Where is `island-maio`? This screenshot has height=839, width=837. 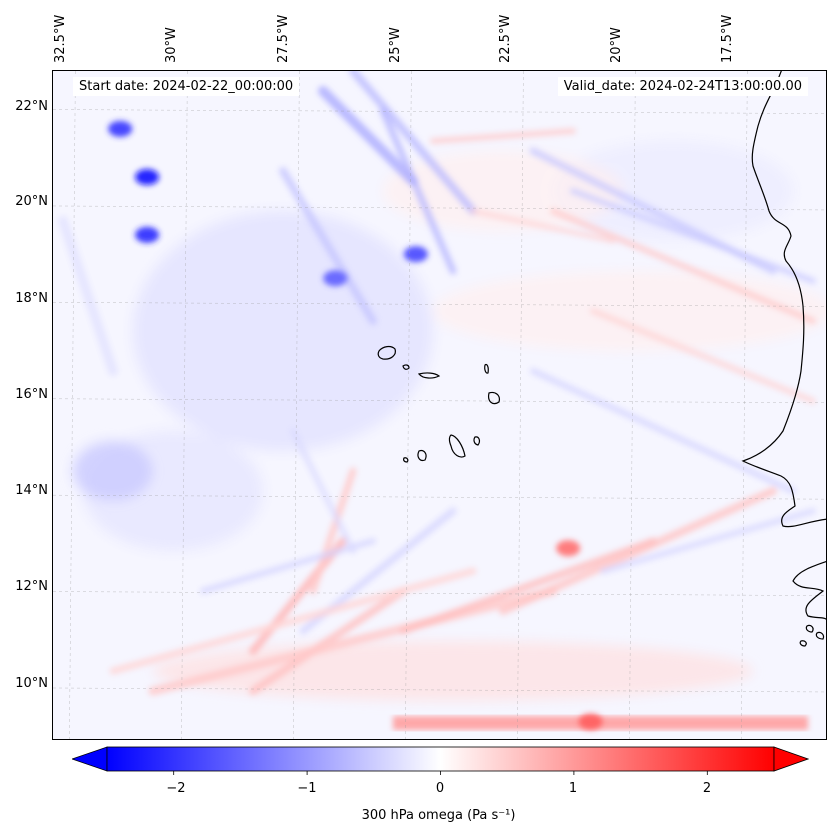 island-maio is located at coordinates (477, 441).